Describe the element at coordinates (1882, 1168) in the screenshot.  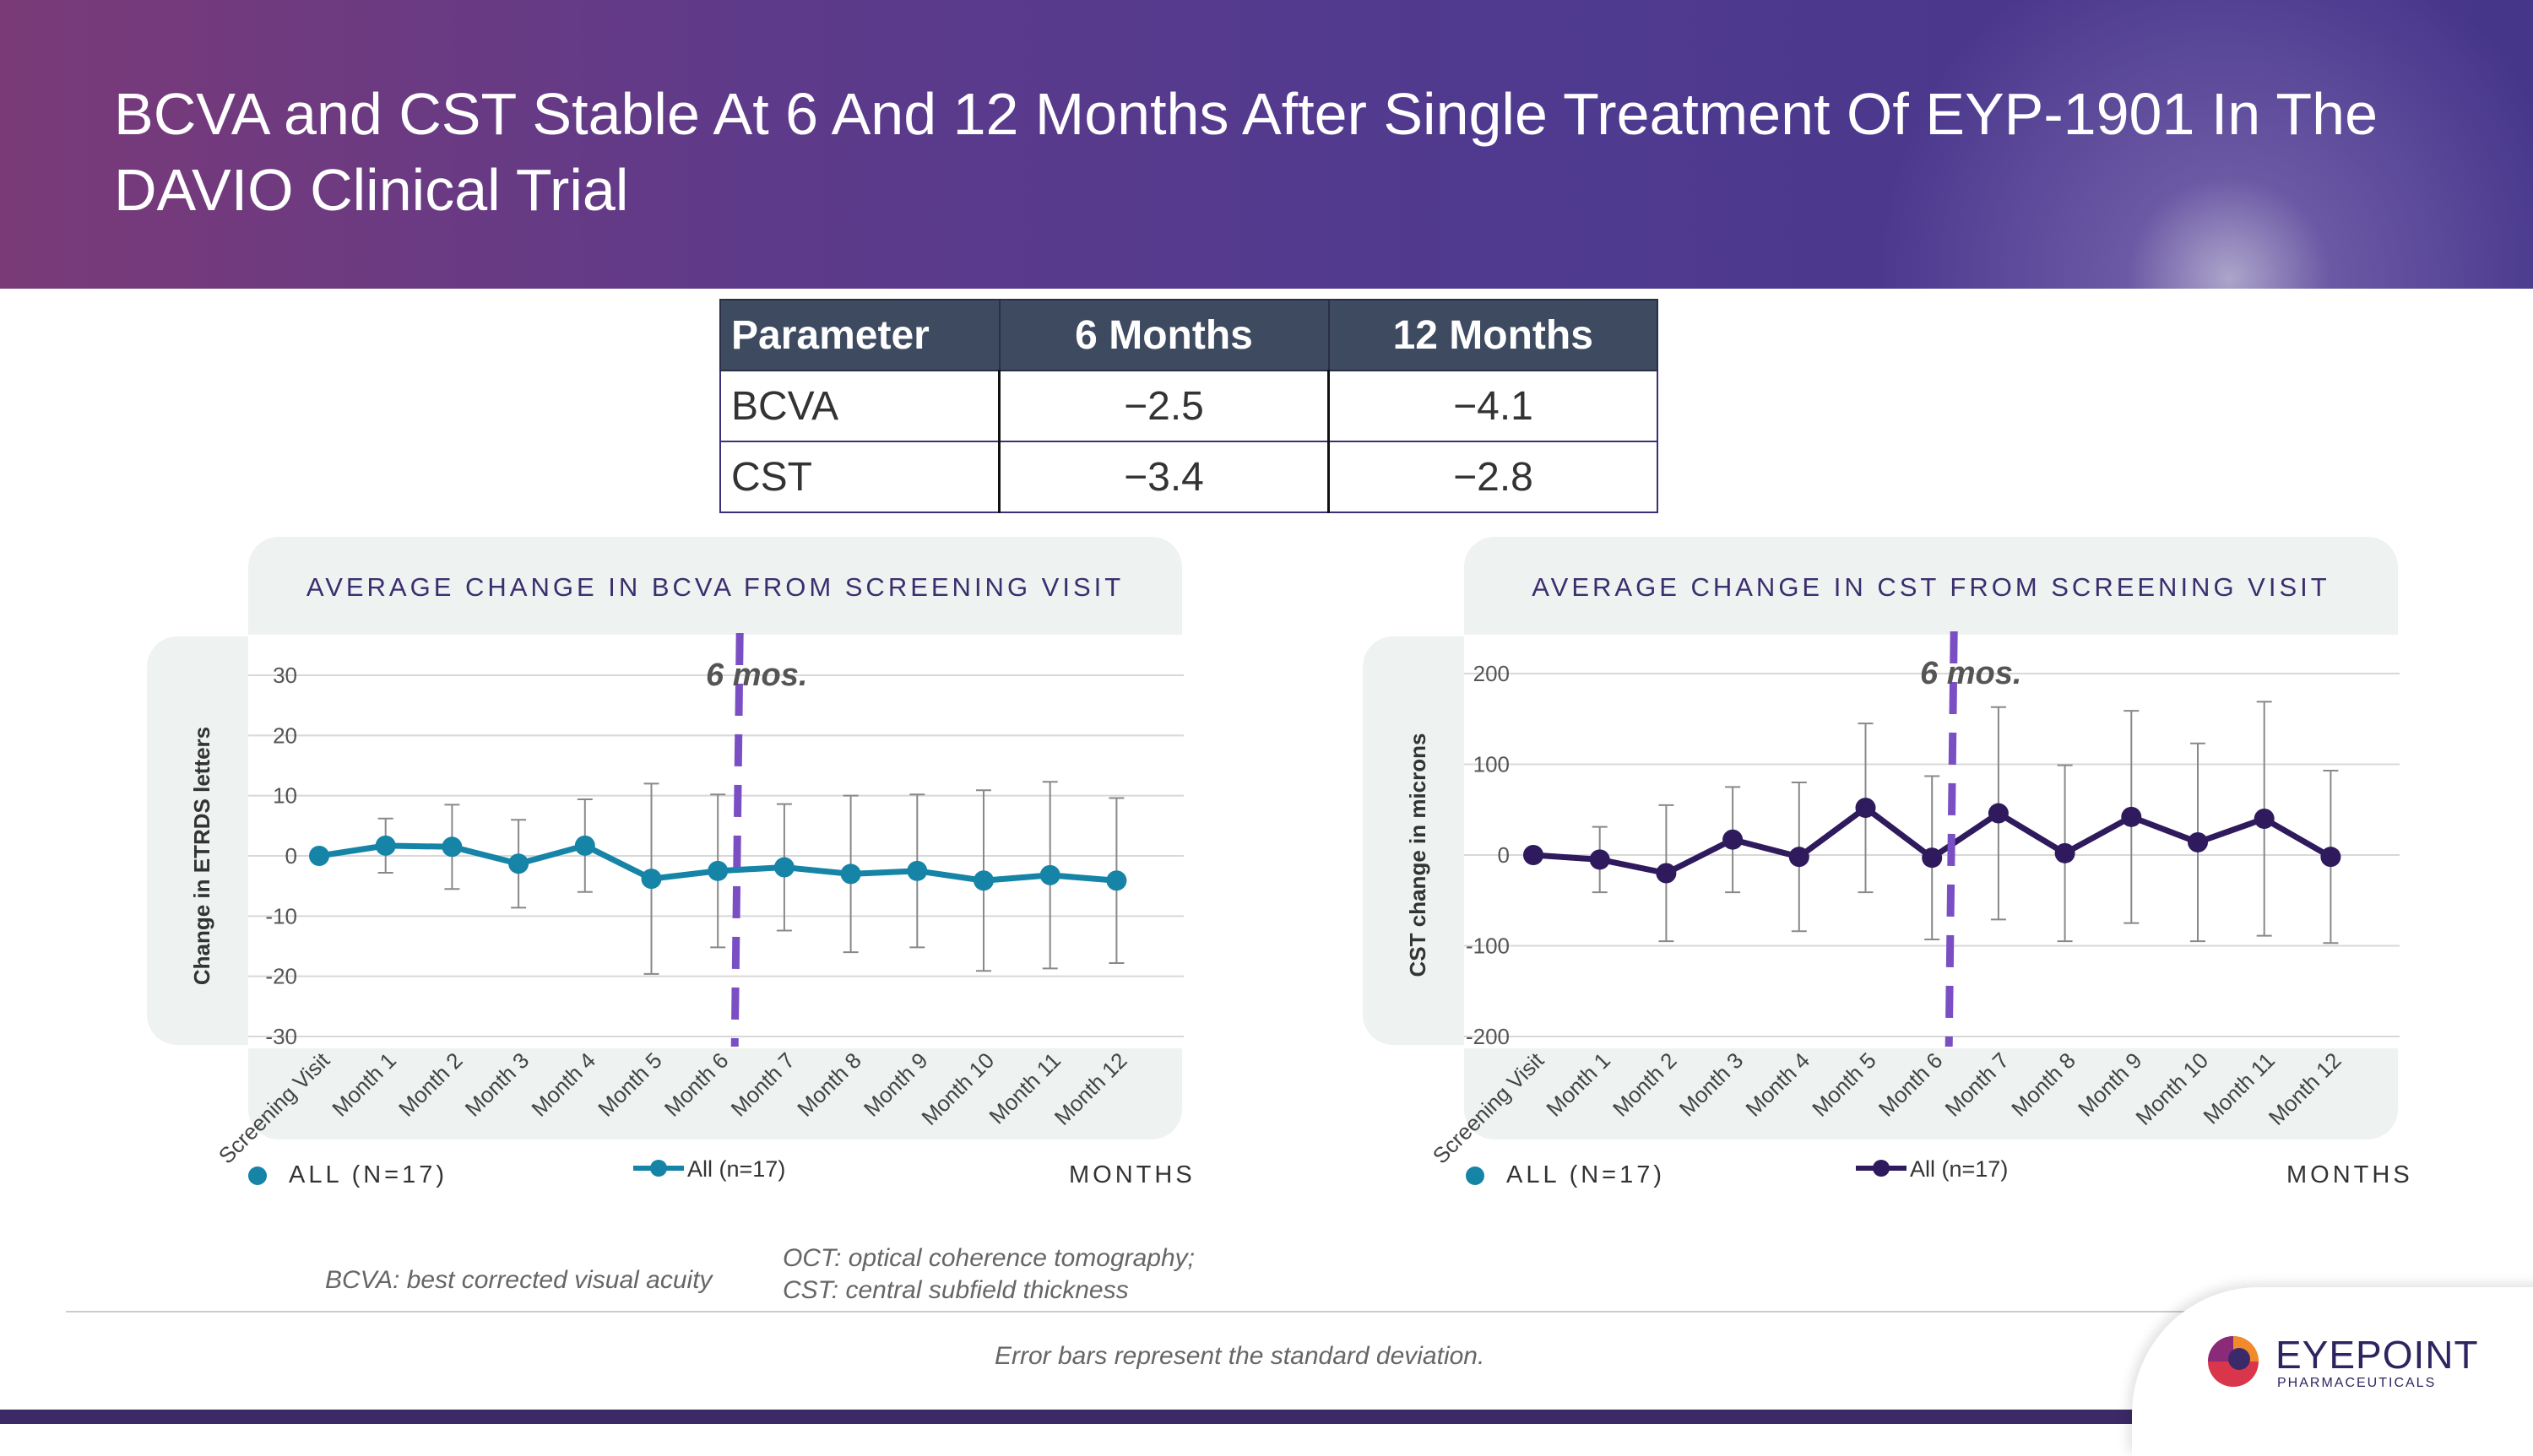
I see `cst-legend-marker` at that location.